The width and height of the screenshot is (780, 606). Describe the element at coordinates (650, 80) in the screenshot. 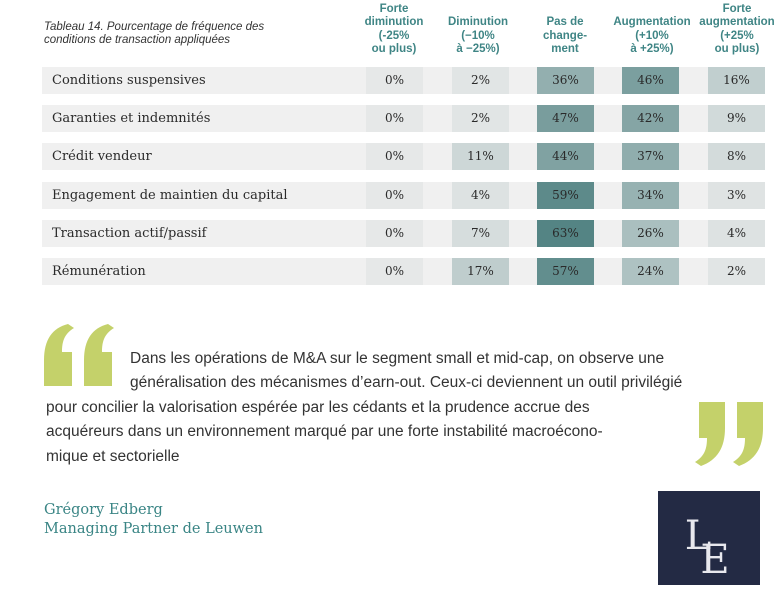

I see `table-cell: 46%` at that location.